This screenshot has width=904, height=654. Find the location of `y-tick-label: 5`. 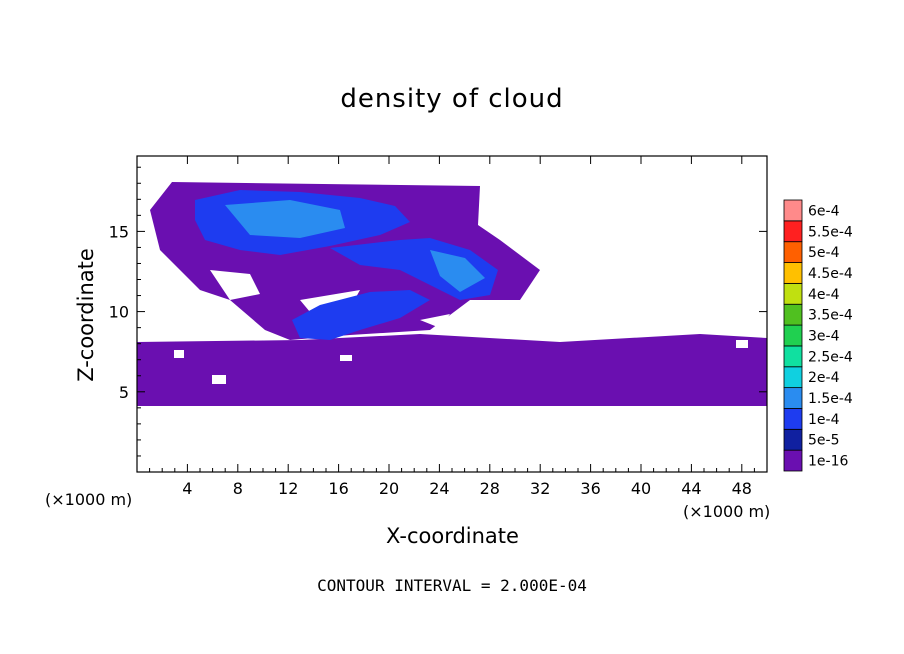

y-tick-label: 5 is located at coordinates (124, 392).